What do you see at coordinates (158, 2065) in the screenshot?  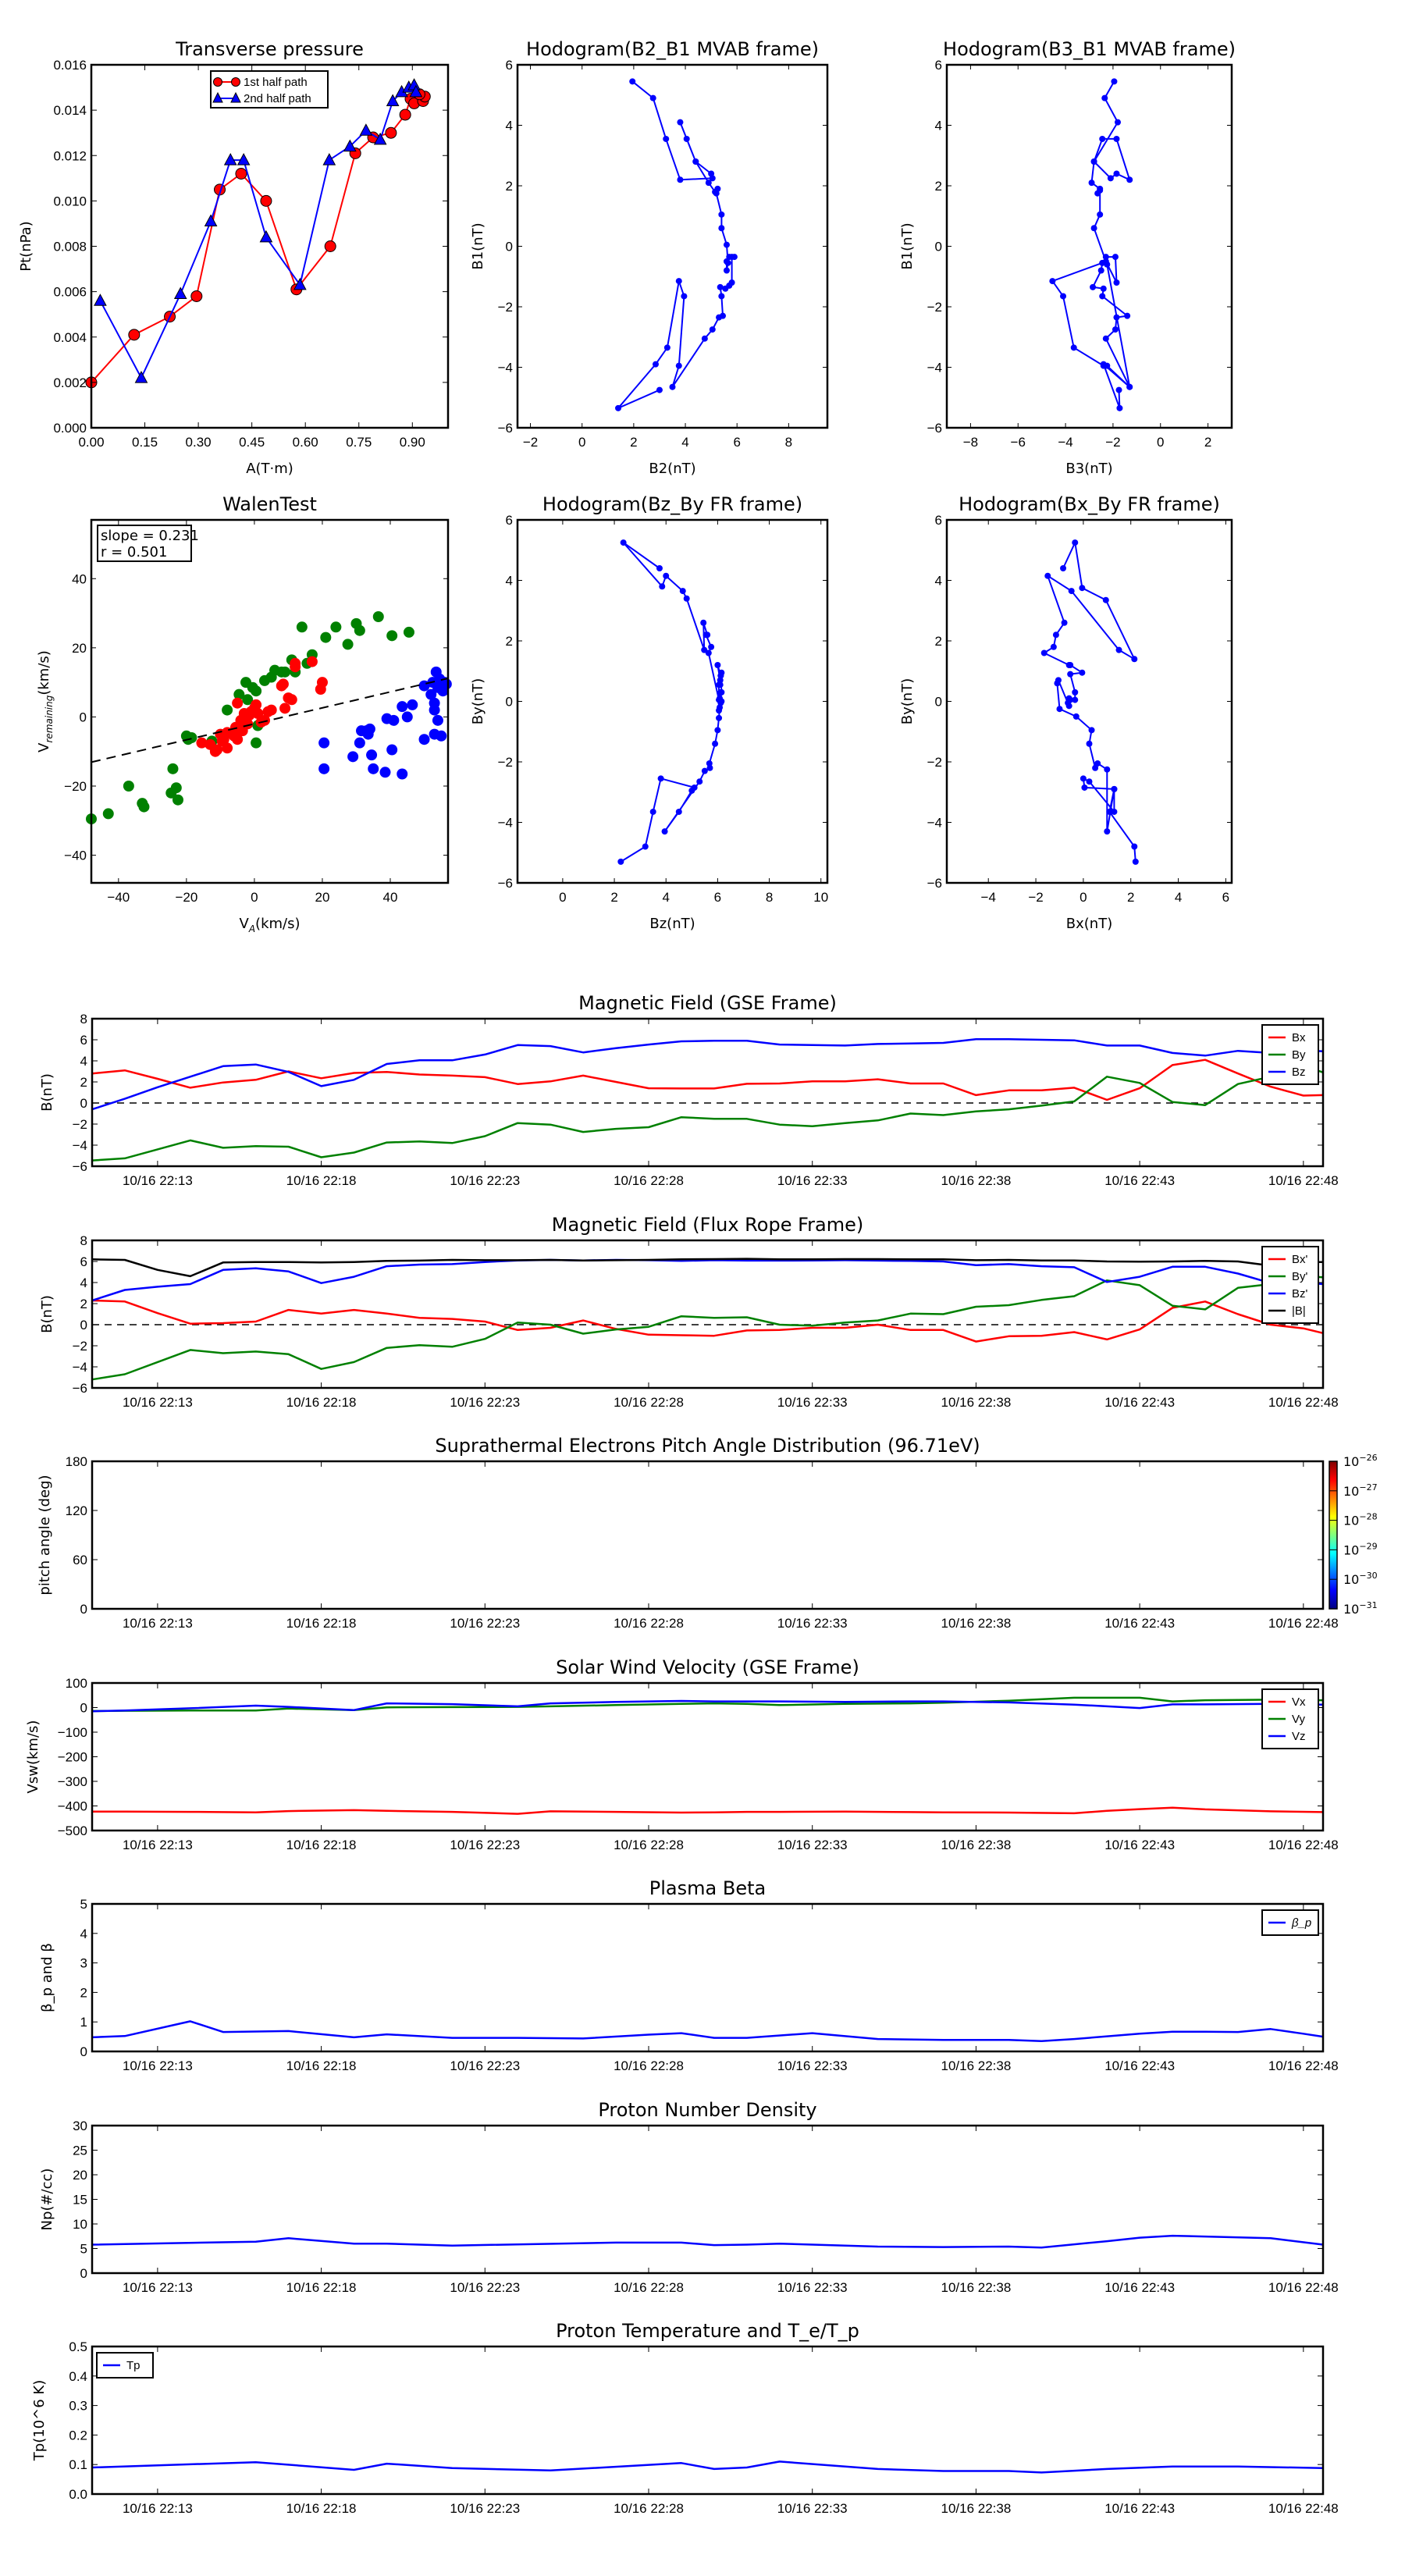 I see `x-tick-label: 10/16 22:13` at bounding box center [158, 2065].